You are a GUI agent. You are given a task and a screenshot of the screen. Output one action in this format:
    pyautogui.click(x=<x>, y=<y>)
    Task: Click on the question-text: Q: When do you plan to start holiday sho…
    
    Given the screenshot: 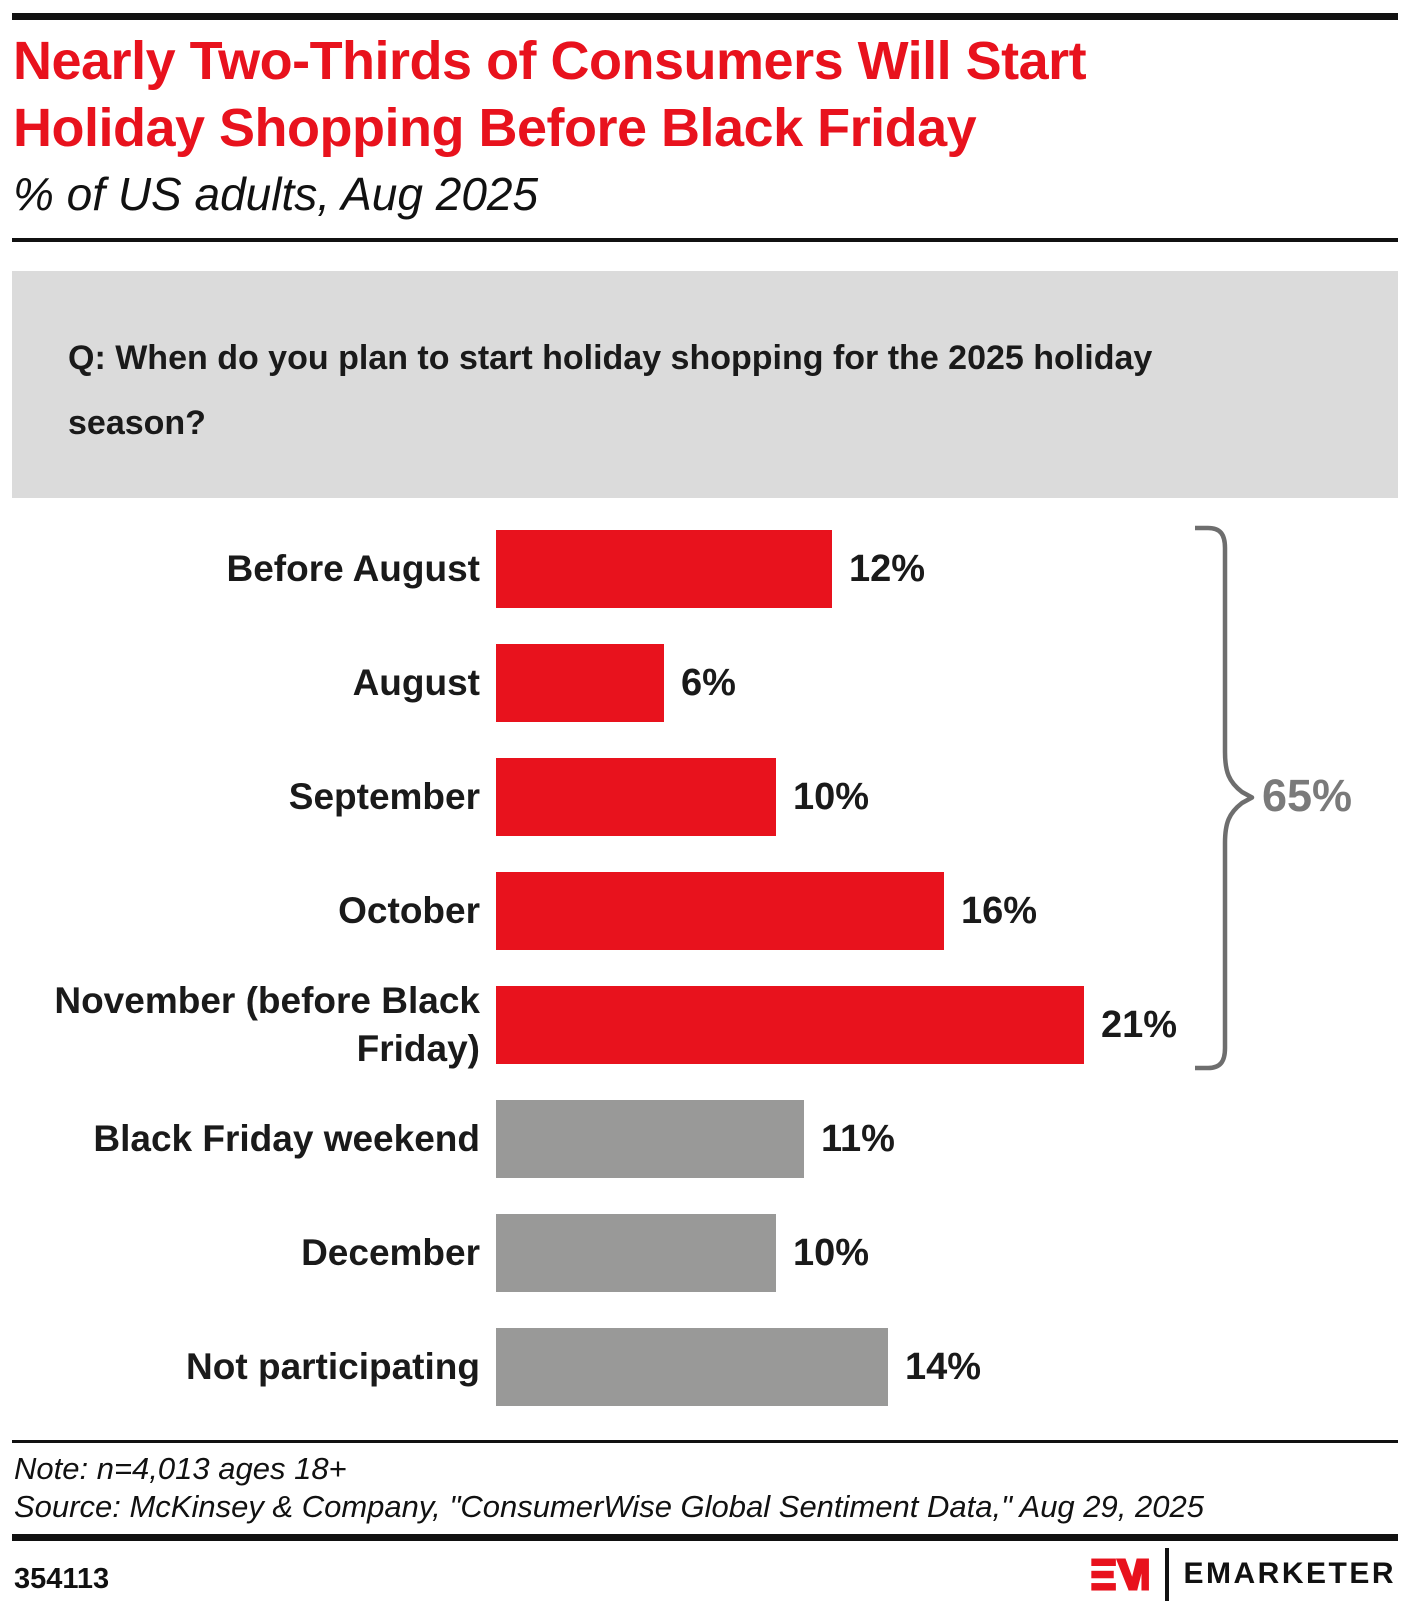 What is the action you would take?
    pyautogui.click(x=610, y=390)
    